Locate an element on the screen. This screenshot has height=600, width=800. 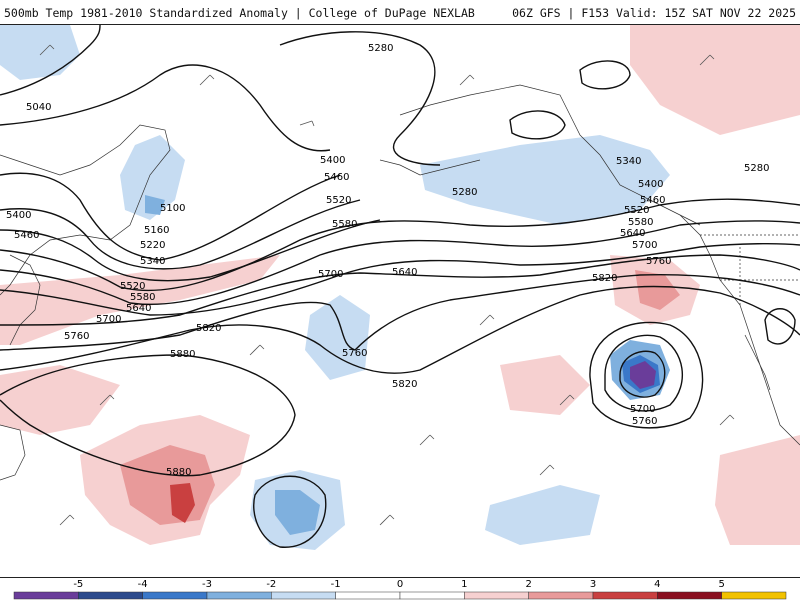
colorbar-tick-label: 0 is located at coordinates (400, 584).